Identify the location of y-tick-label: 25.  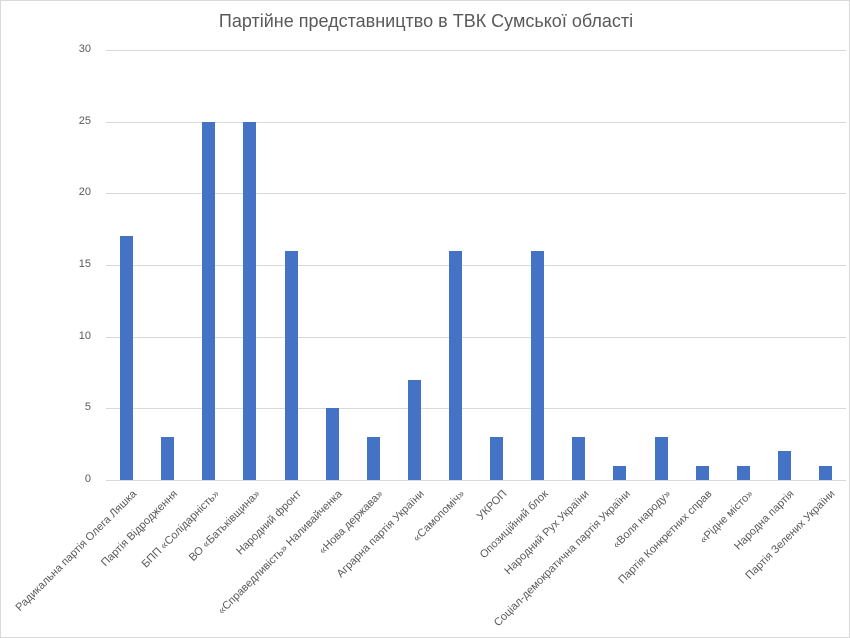
(84, 120).